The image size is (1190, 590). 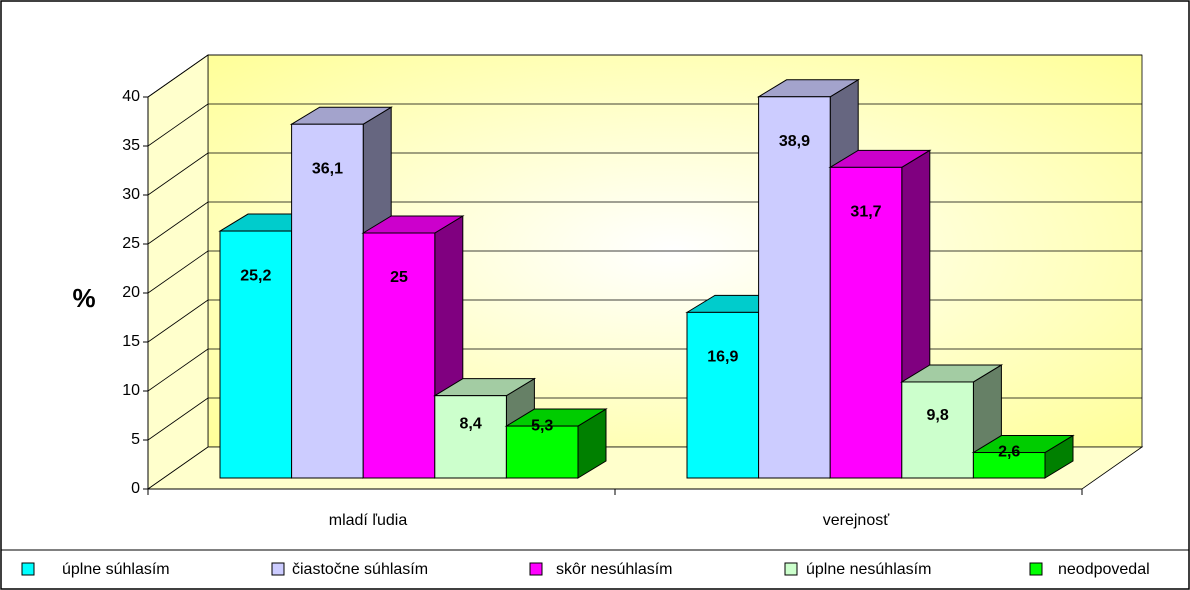 I want to click on legend-label: čiastočne súhlasím, so click(x=360, y=569).